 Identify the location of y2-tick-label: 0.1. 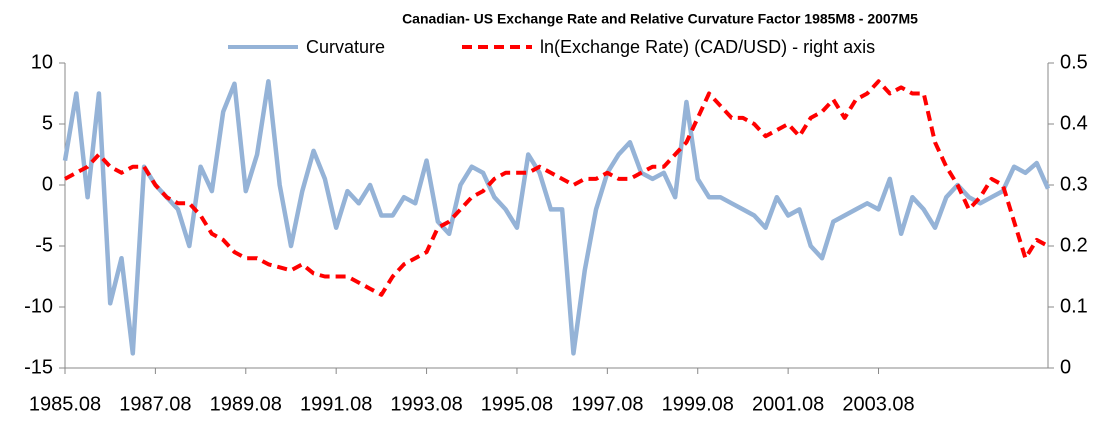
(1074, 306).